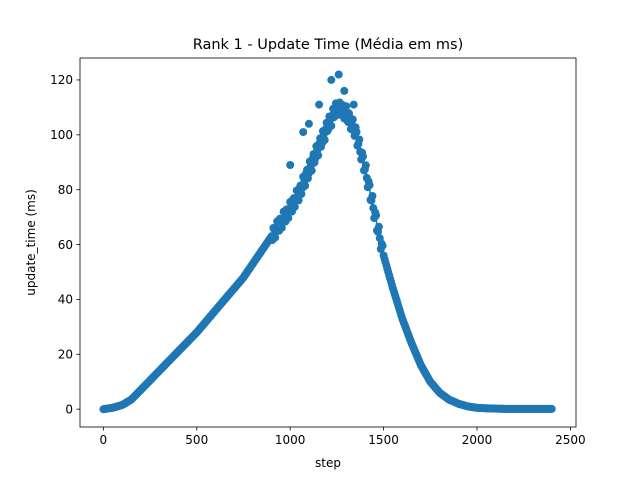  Describe the element at coordinates (104, 440) in the screenshot. I see `x-tick-label: 0` at that location.